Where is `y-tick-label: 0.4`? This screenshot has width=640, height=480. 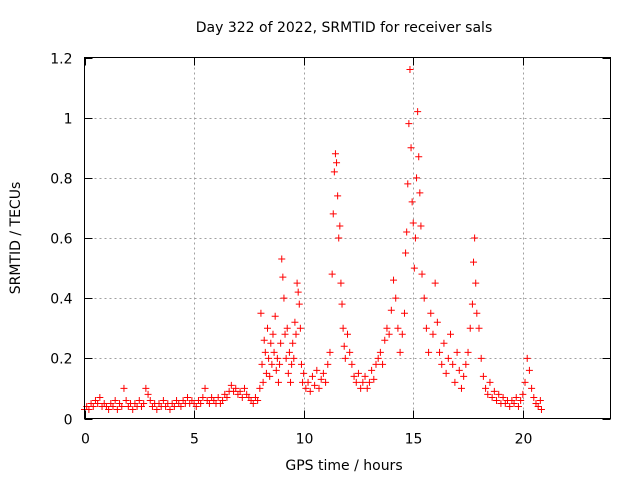
y-tick-label: 0.4 is located at coordinates (61, 300).